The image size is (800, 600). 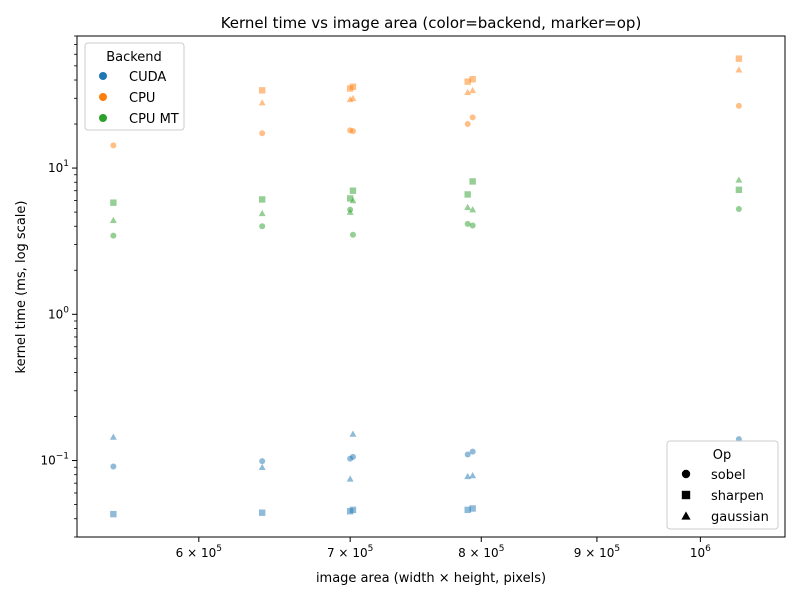 I want to click on legend-backend-label: CUDA, so click(x=147, y=77).